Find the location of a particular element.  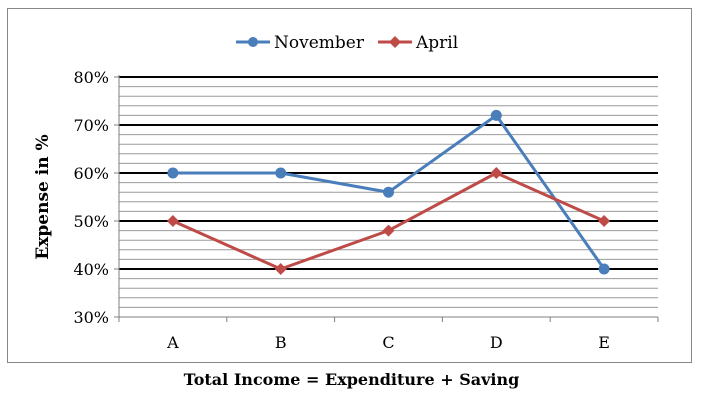

y-tick-label: 50% is located at coordinates (91, 221).